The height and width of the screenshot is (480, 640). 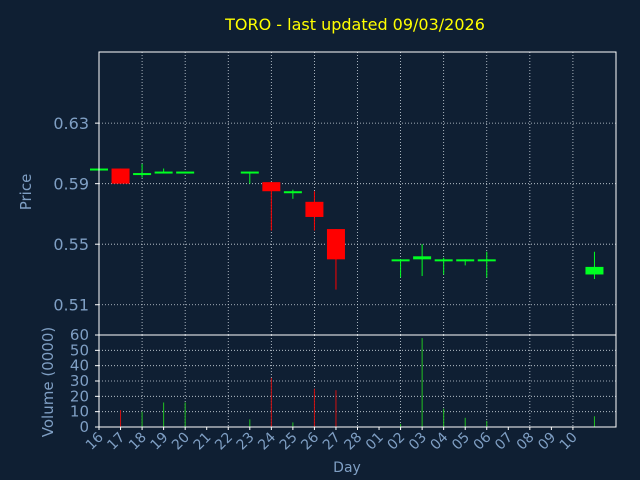 What do you see at coordinates (48, 382) in the screenshot?
I see `volume-axis-label: Volume (0000)` at bounding box center [48, 382].